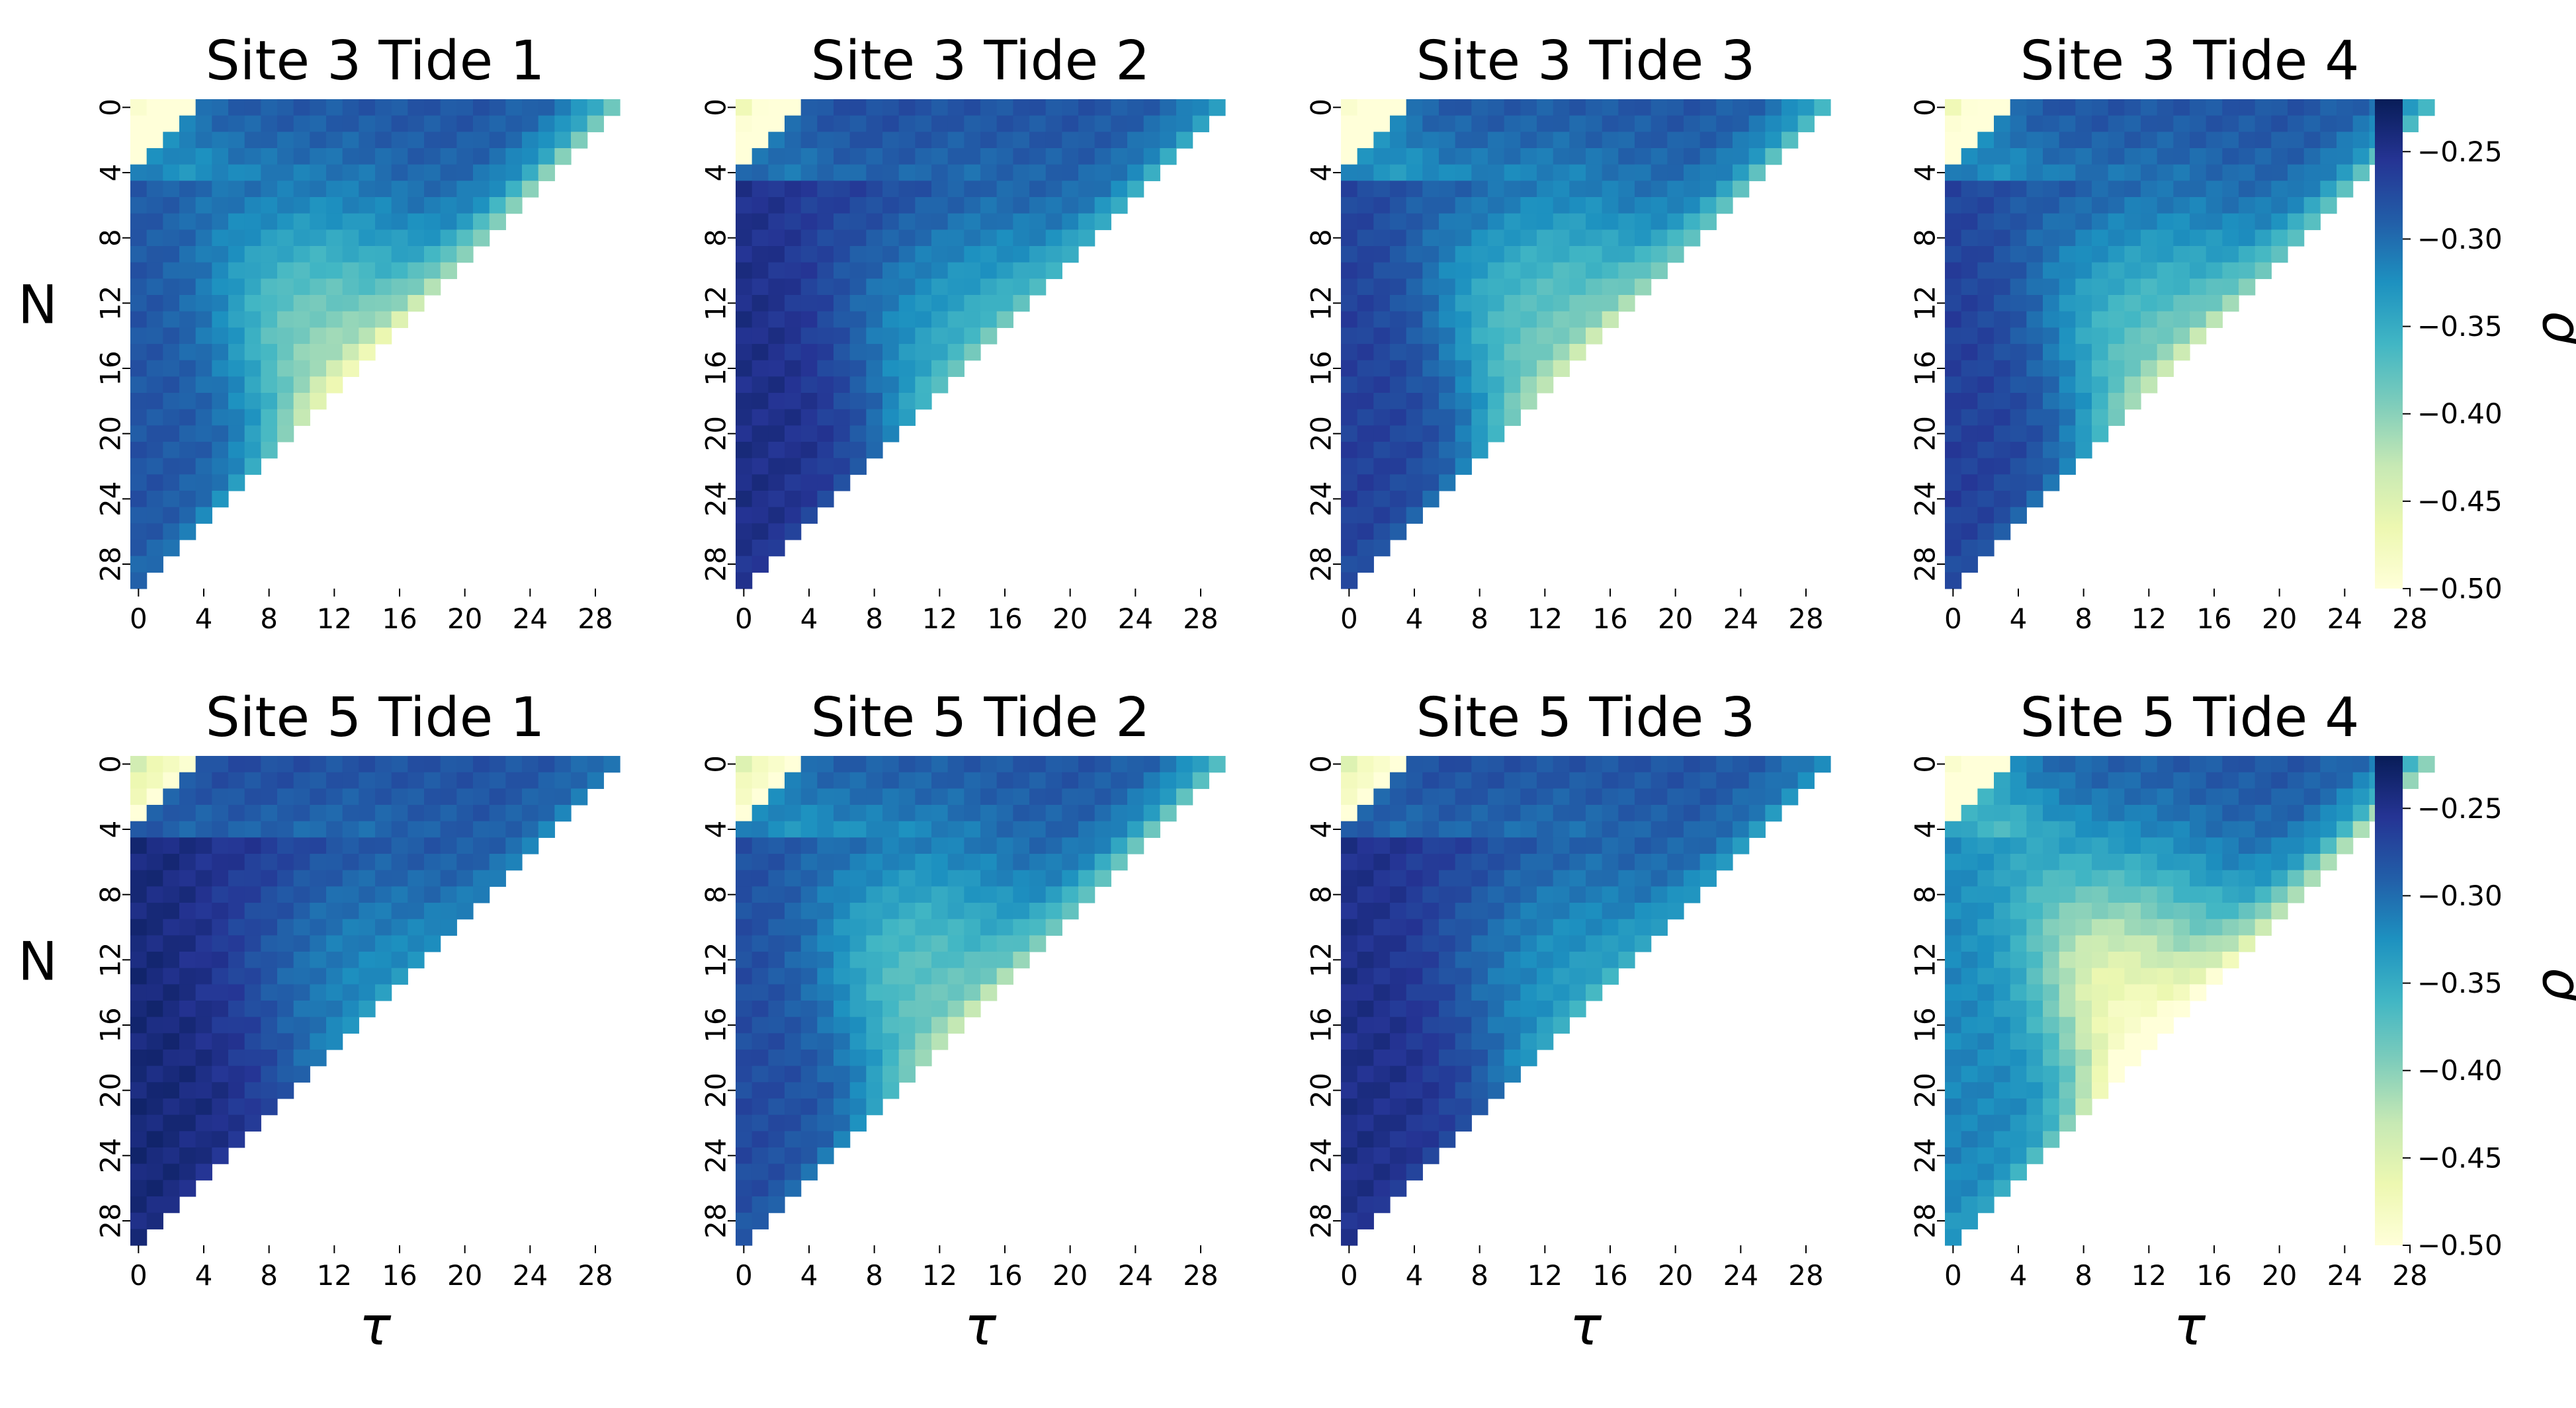 Image resolution: width=2576 pixels, height=1408 pixels. I want to click on y-tick-label: 12, so click(1321, 303).